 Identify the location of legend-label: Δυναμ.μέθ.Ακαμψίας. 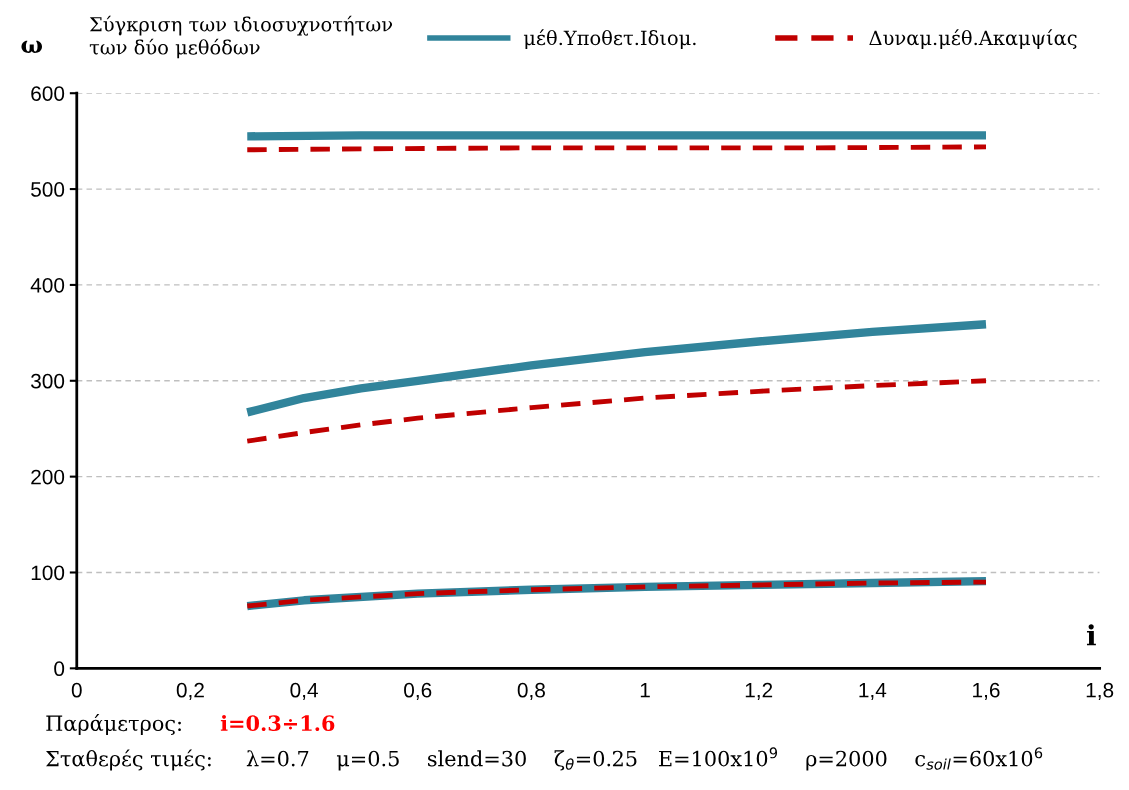
(973, 39).